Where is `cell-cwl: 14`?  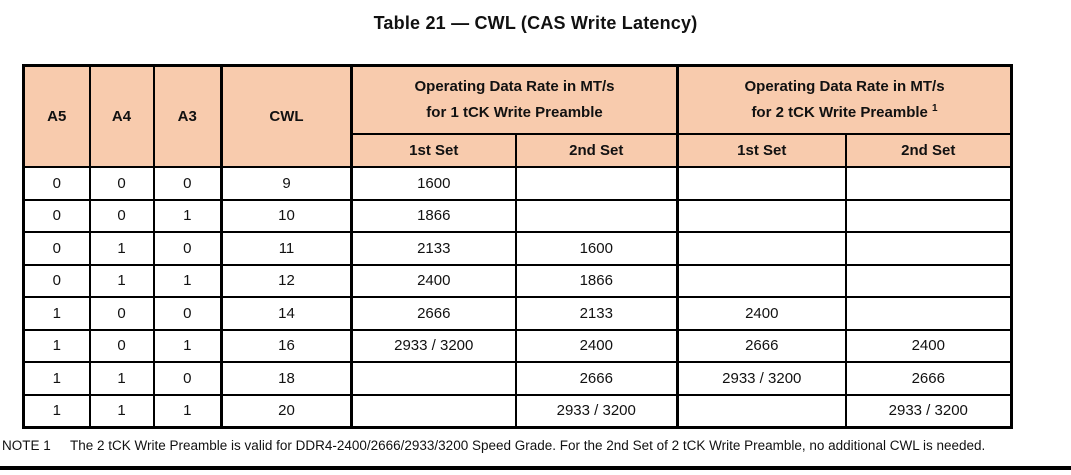
cell-cwl: 14 is located at coordinates (286, 313).